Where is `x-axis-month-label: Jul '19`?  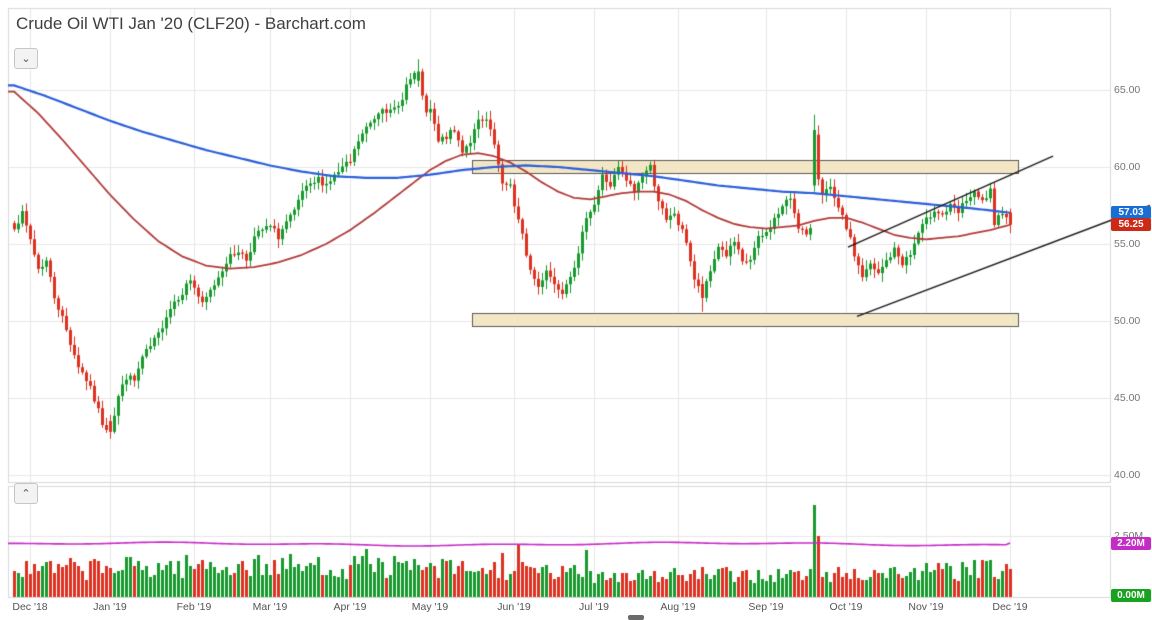
x-axis-month-label: Jul '19 is located at coordinates (594, 607).